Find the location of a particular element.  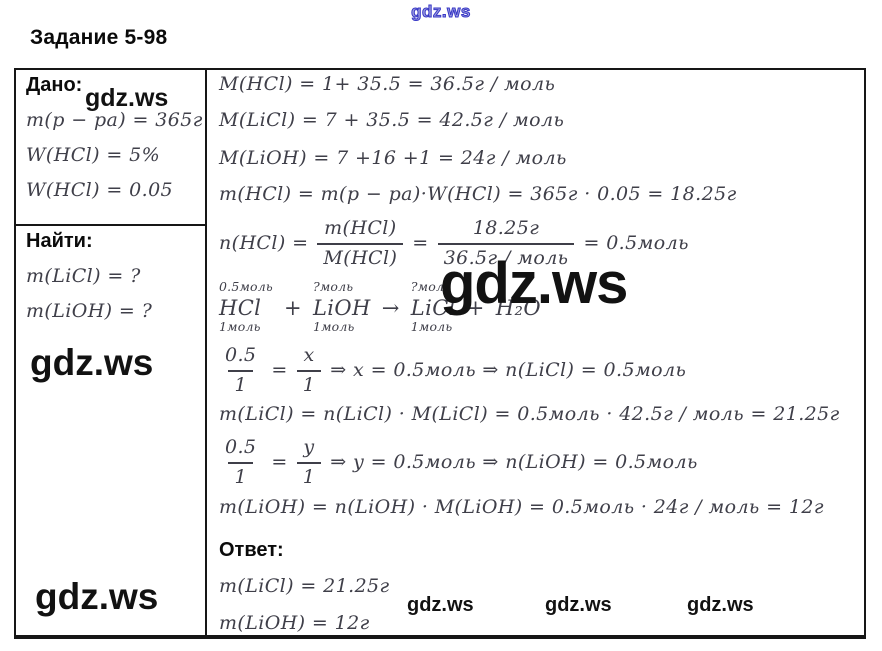

proportion-licl-equals: = is located at coordinates (279, 370).